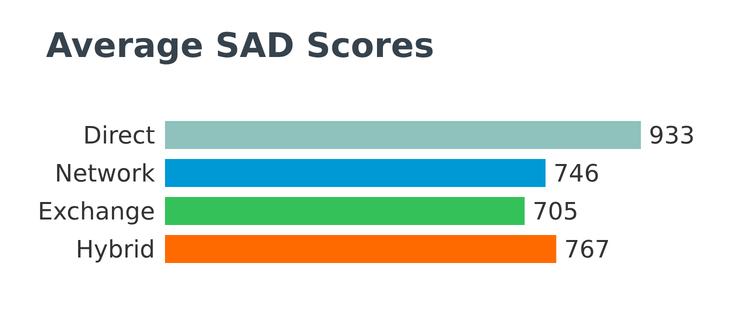 The width and height of the screenshot is (739, 314). I want to click on chart-title: Average SAD Scores, so click(240, 46).